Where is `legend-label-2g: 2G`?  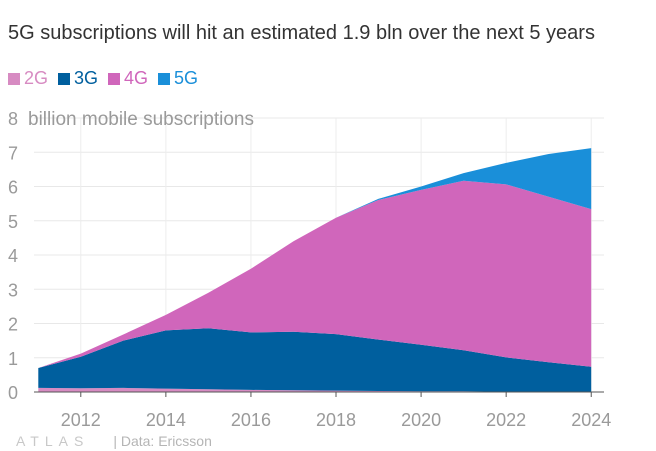
legend-label-2g: 2G is located at coordinates (36, 78).